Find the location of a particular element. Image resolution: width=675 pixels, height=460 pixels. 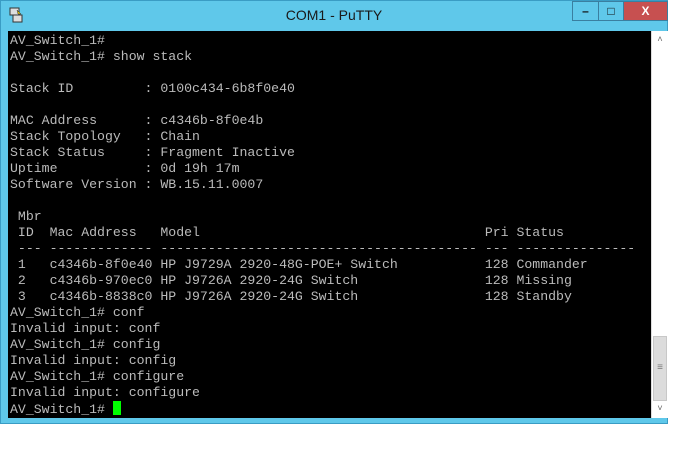

scrollbar-thumb: ≡ is located at coordinates (660, 368).